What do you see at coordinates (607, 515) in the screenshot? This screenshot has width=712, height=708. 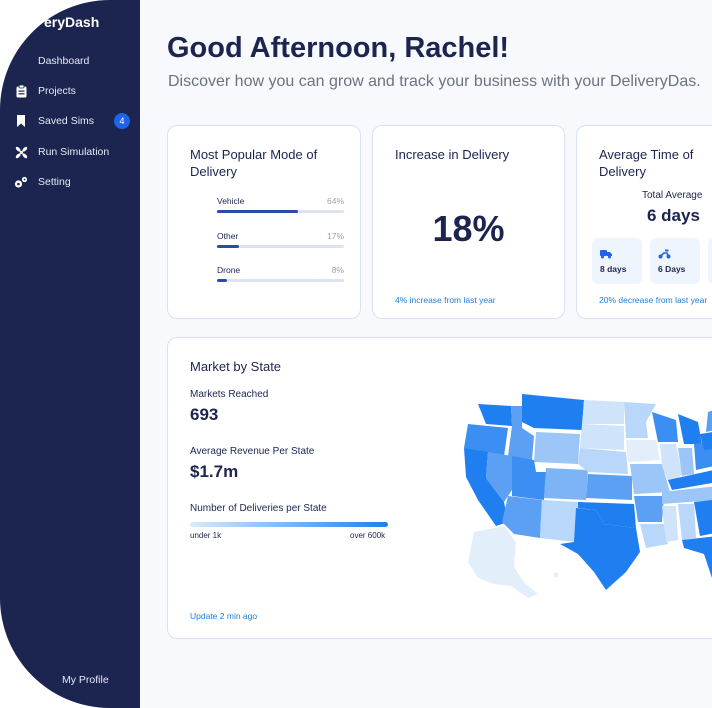 I see `state-oklahoma` at bounding box center [607, 515].